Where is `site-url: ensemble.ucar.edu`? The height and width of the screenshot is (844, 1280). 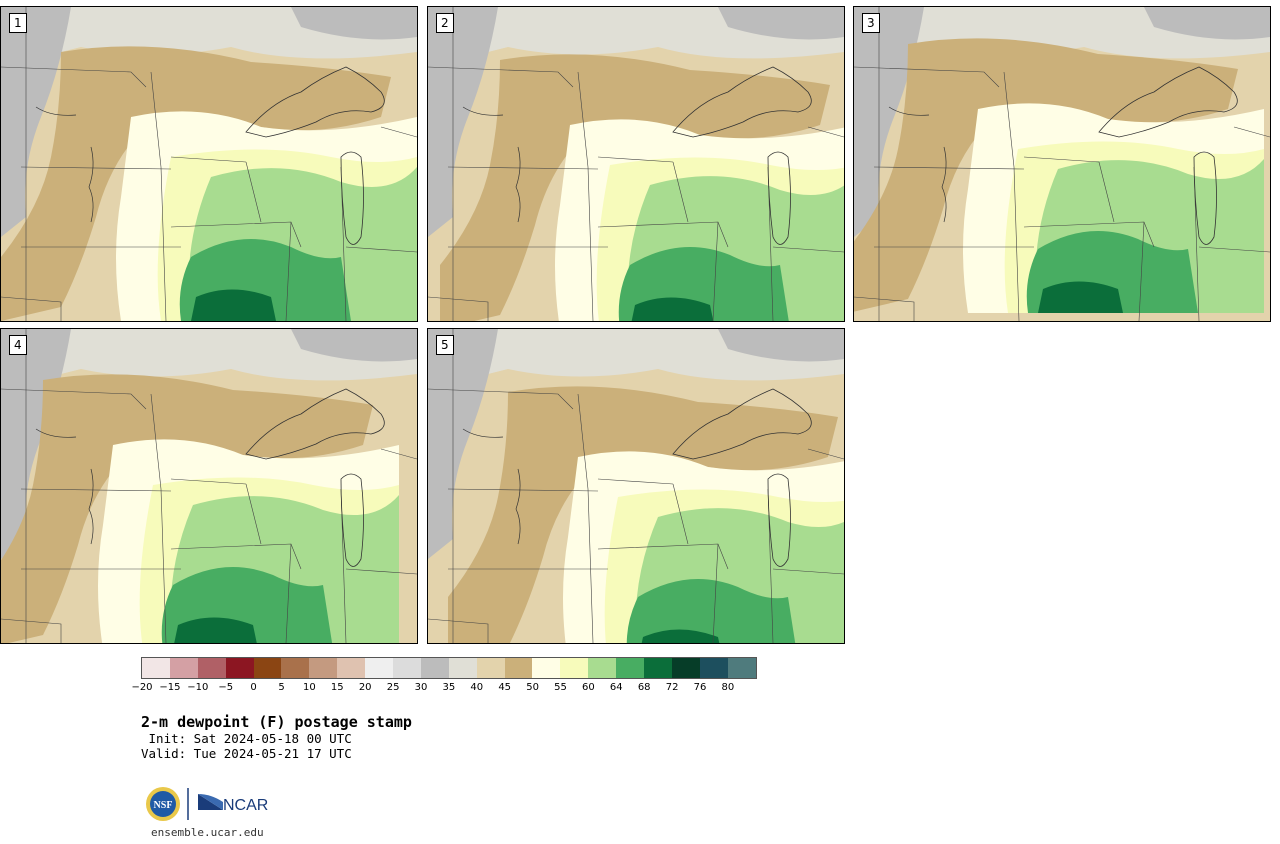
site-url: ensemble.ucar.edu is located at coordinates (207, 832).